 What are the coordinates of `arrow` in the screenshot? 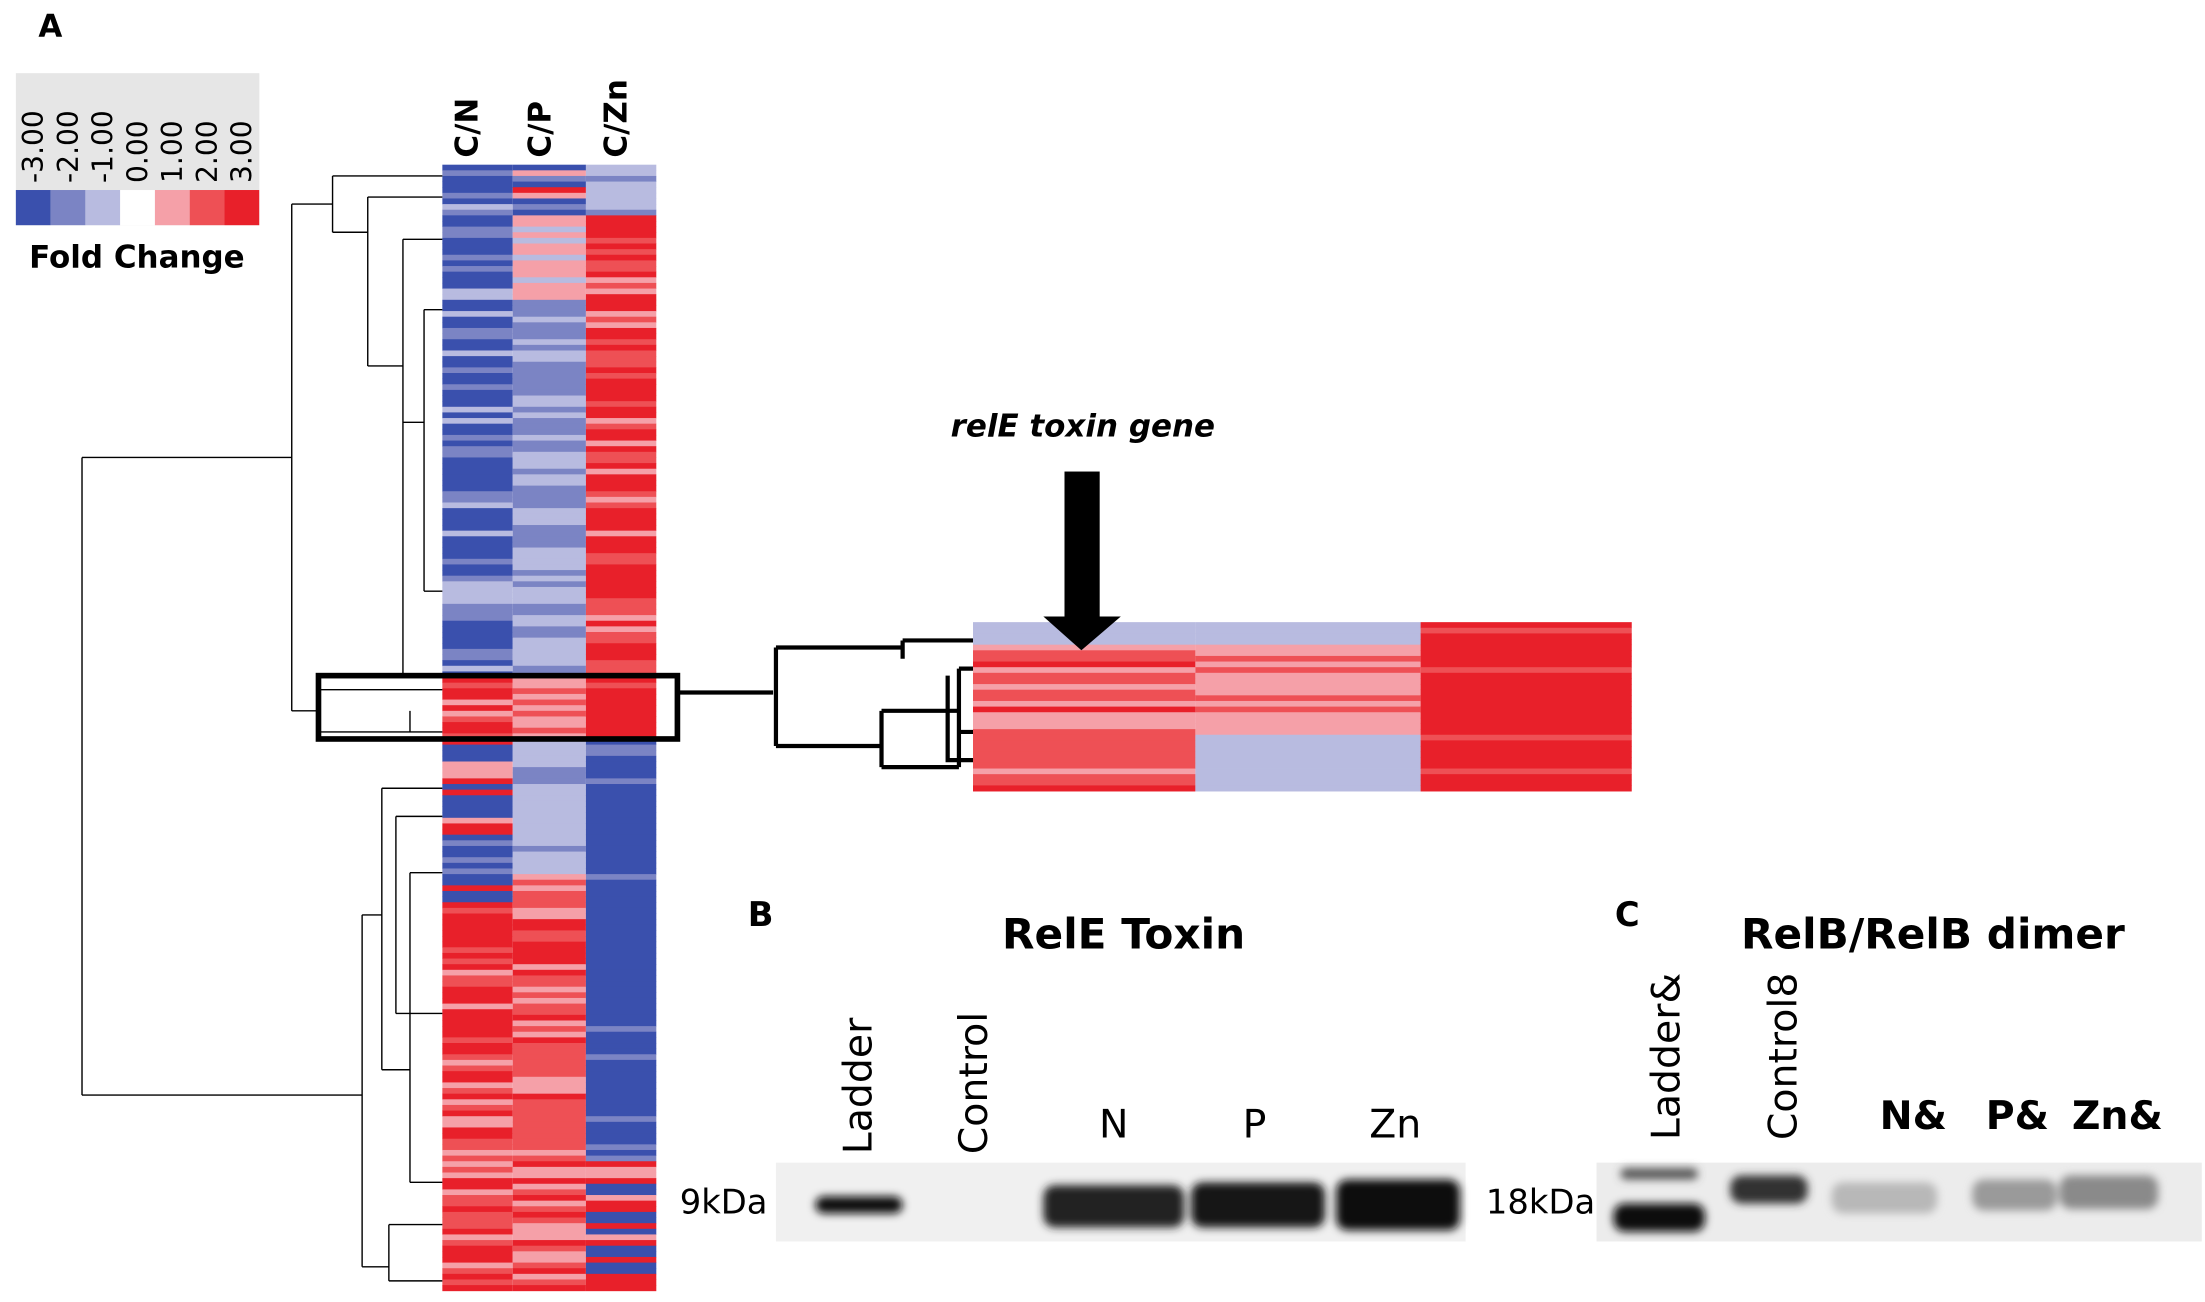 It's located at (1082, 561).